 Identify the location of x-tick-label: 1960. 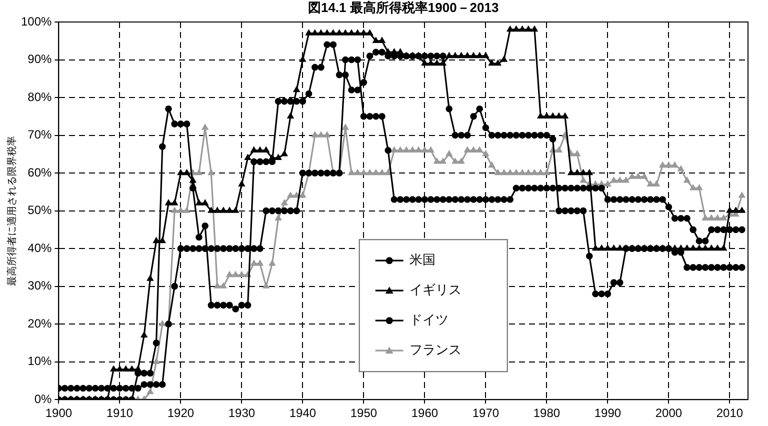
(424, 413).